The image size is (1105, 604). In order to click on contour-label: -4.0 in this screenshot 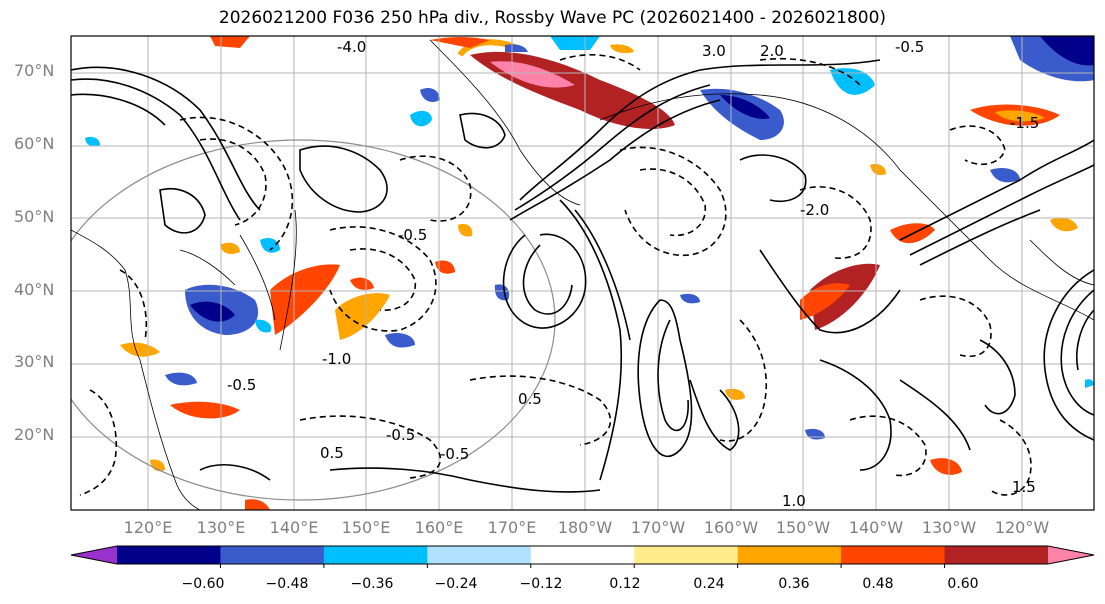, I will do `click(351, 47)`.